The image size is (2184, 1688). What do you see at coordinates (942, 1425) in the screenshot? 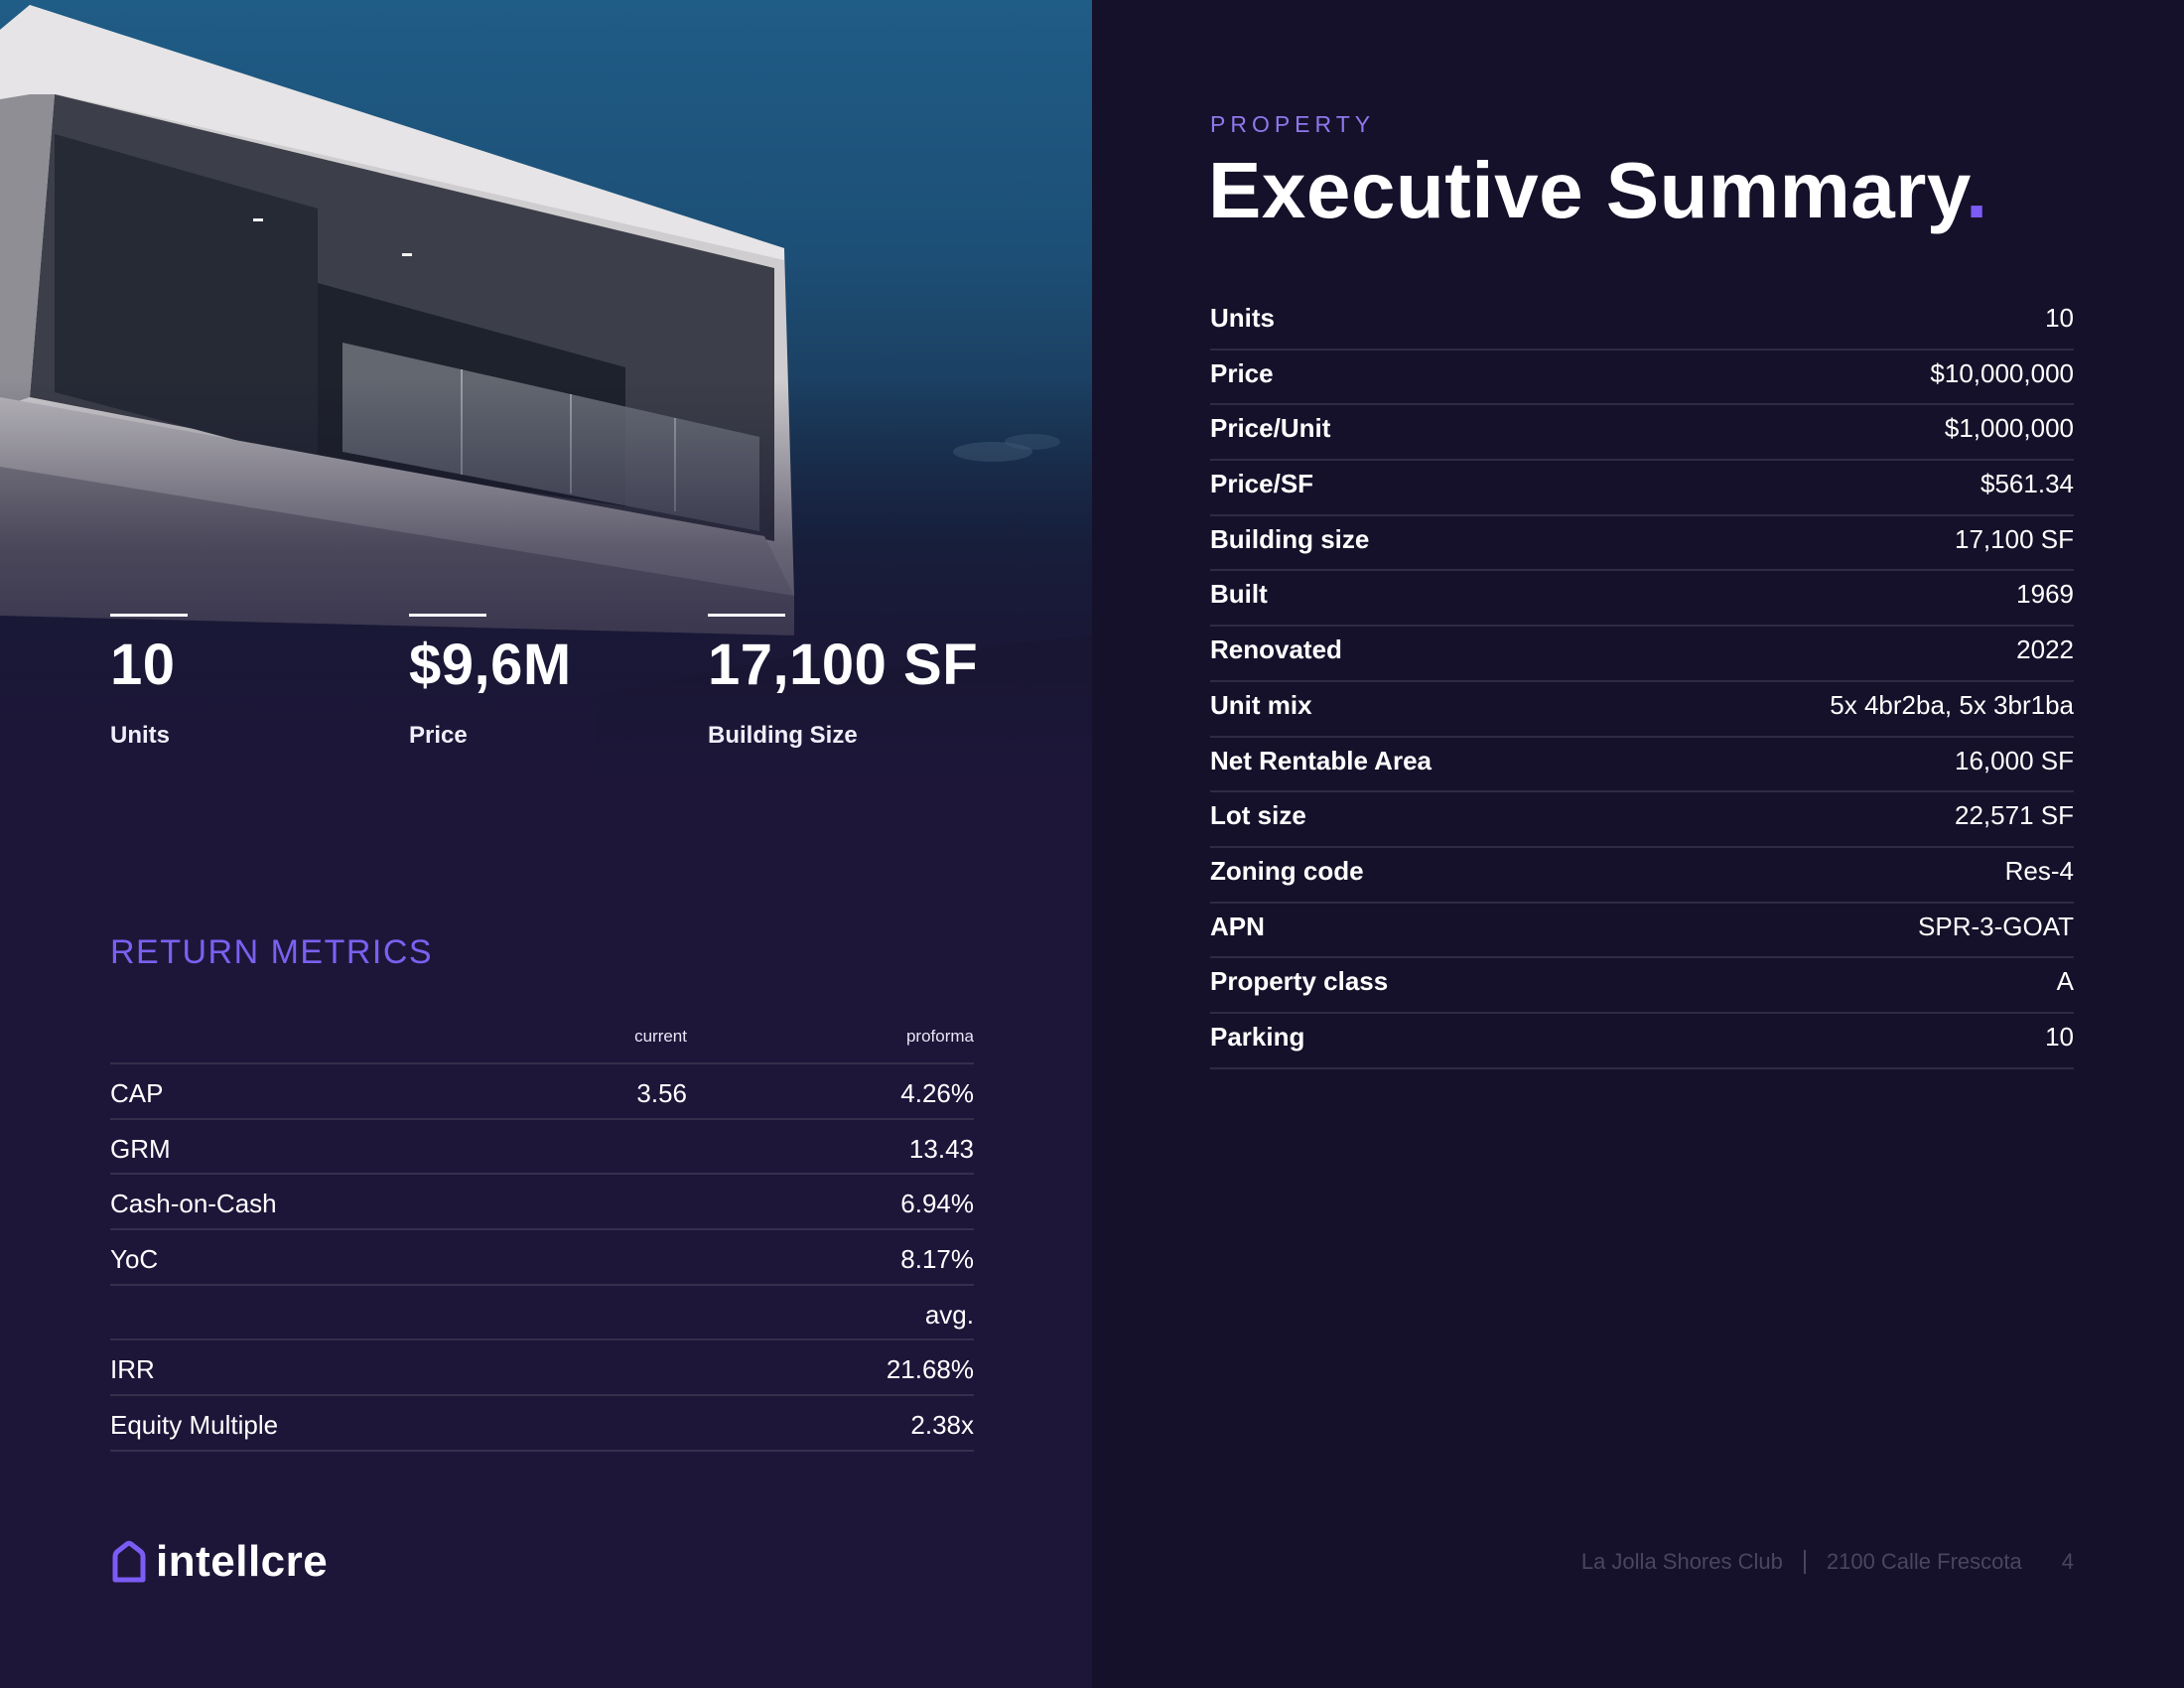
I see `metric-proforma: 2.38x` at bounding box center [942, 1425].